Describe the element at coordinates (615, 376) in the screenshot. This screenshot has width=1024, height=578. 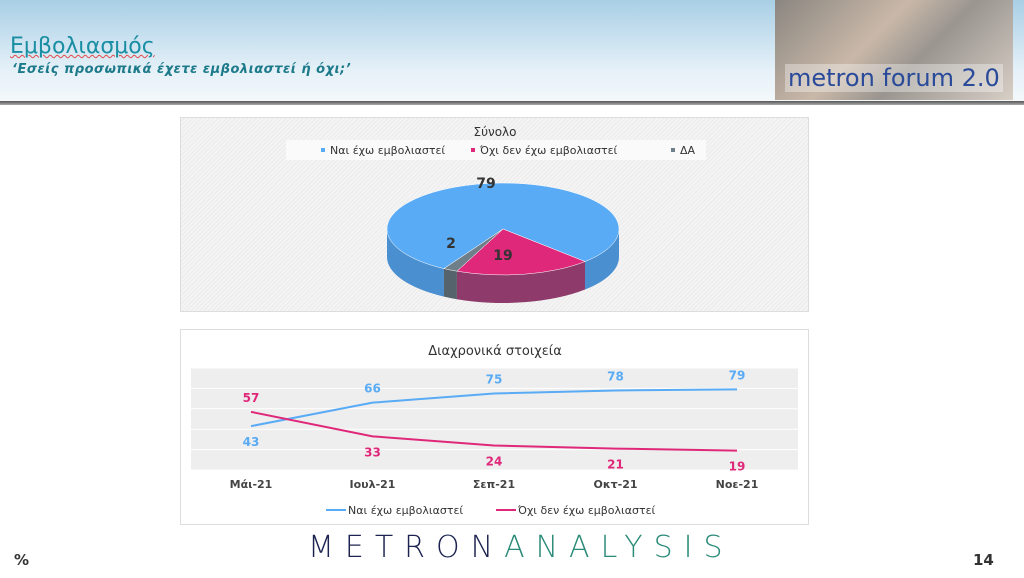
I see `data-label: 78` at that location.